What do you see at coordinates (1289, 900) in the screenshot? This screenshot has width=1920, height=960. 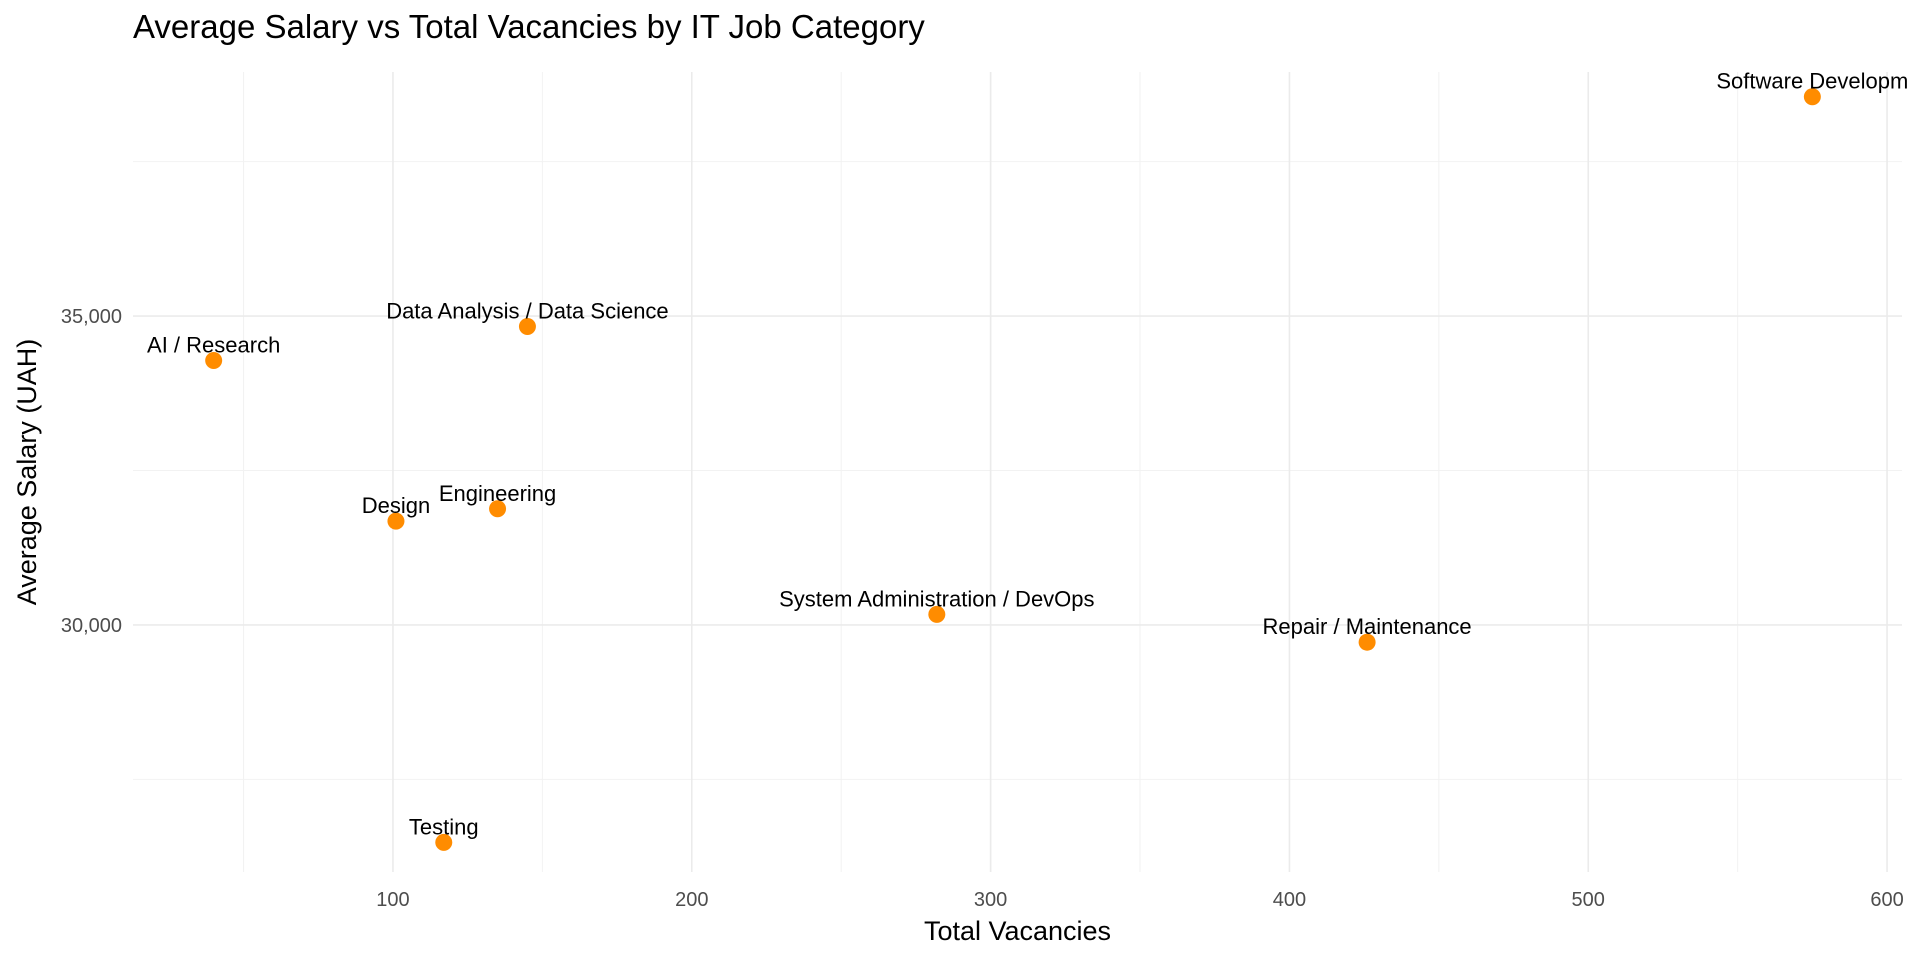 I see `x-tick-label: 400` at bounding box center [1289, 900].